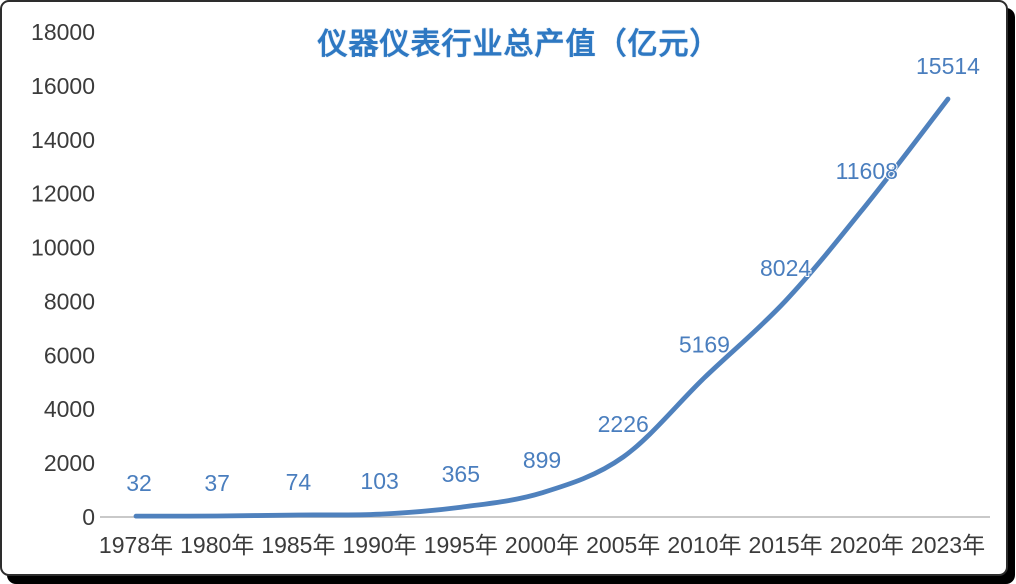 This screenshot has width=1016, height=584. Describe the element at coordinates (623, 424) in the screenshot. I see `data-label: 2226` at that location.